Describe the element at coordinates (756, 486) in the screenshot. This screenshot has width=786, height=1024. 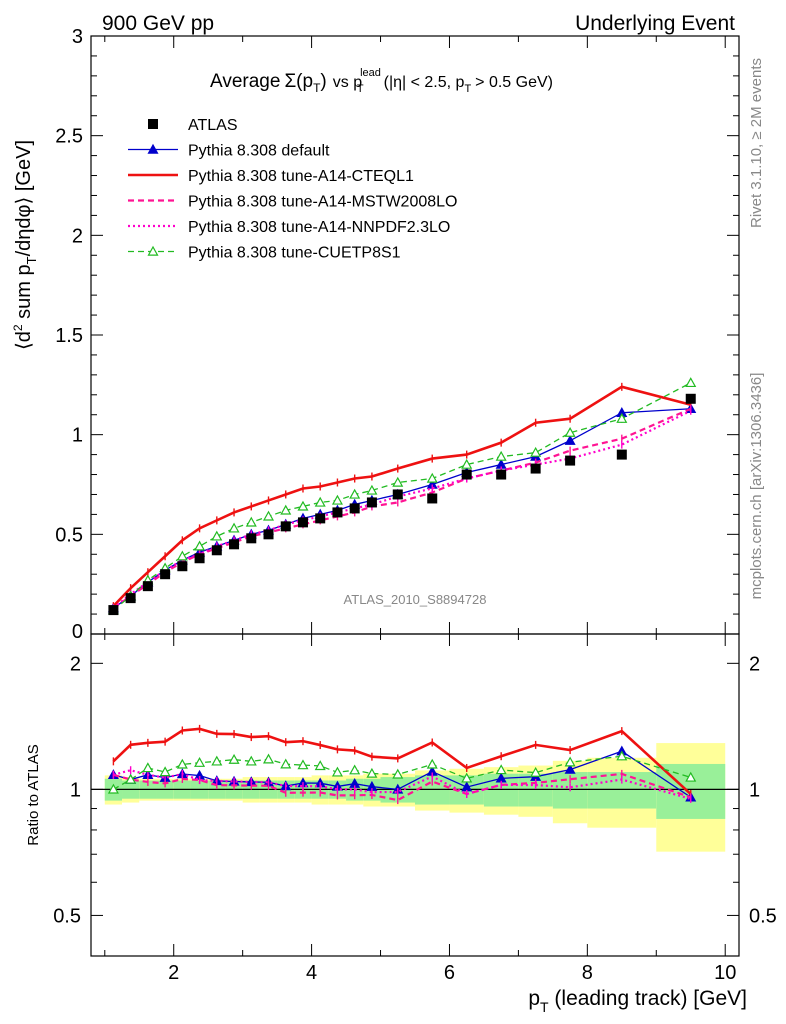
I see `mcplots-label: mcplots.cern.ch [arXiv:1306.3436]` at that location.